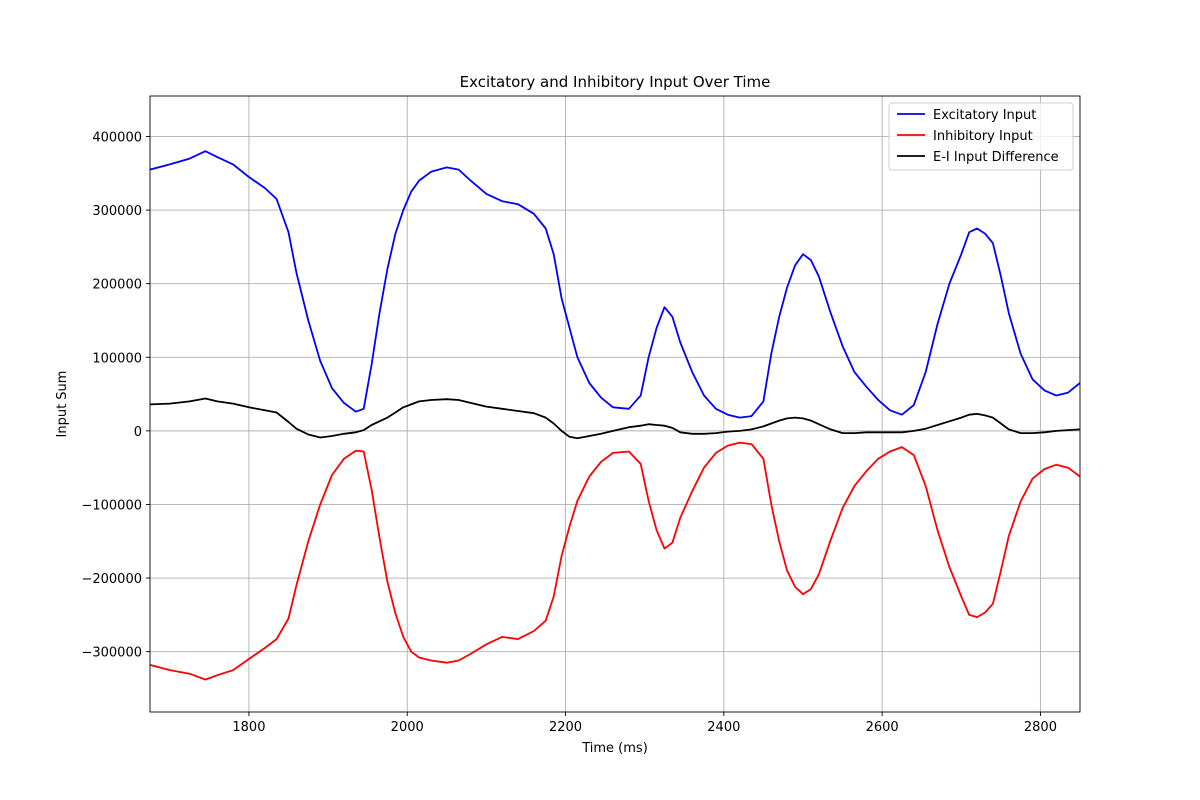 This screenshot has height=800, width=1200. I want to click on legend-entry: Inhibitory Input, so click(983, 136).